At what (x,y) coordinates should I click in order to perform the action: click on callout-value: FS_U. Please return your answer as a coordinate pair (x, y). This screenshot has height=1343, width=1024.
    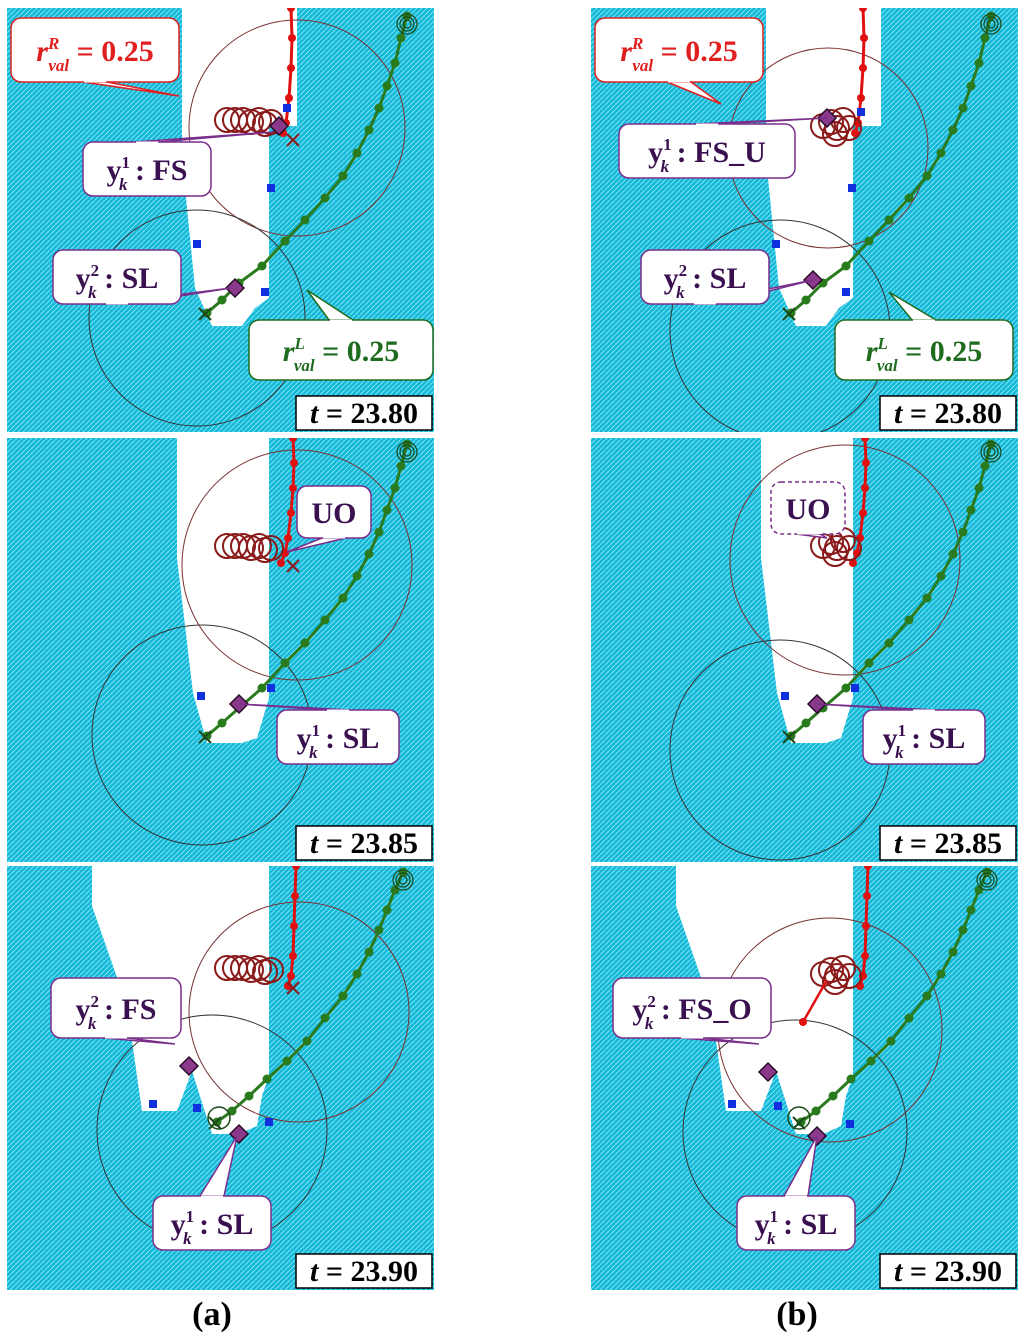
    Looking at the image, I should click on (730, 152).